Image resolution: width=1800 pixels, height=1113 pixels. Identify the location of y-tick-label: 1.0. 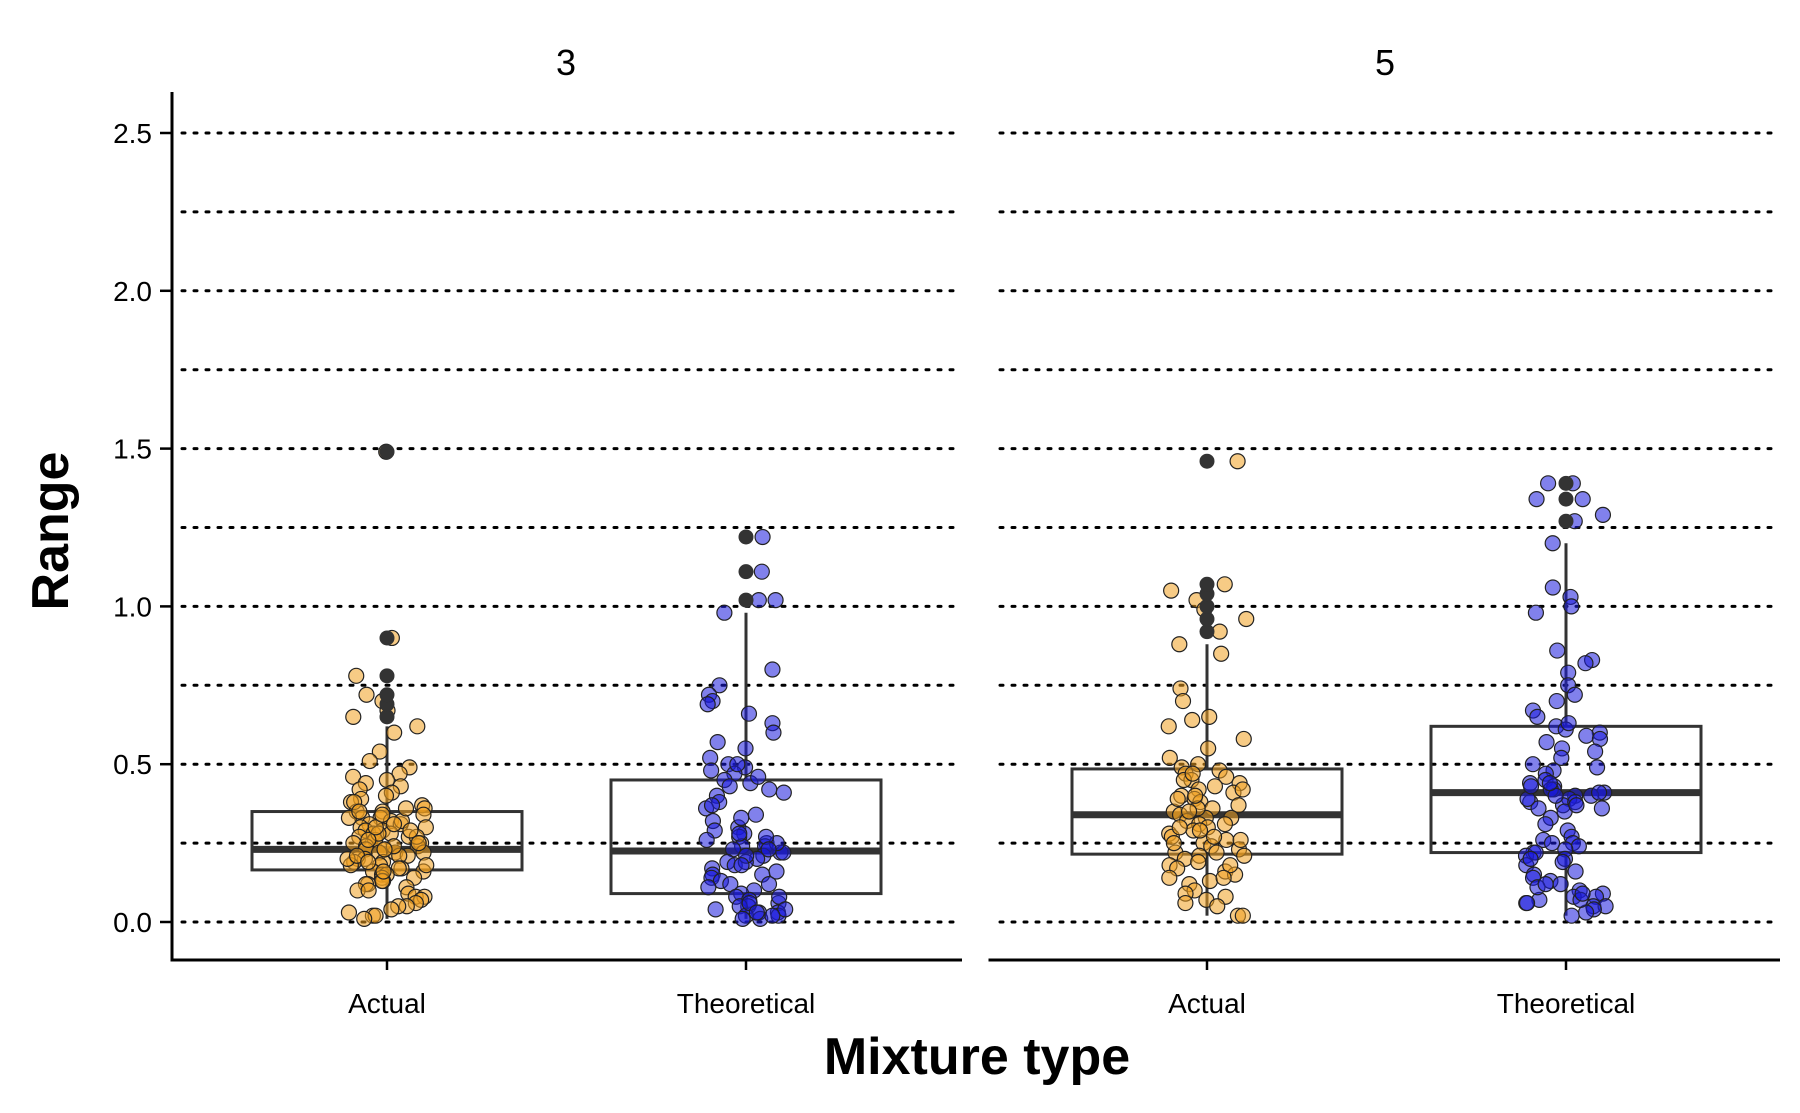
(132, 606).